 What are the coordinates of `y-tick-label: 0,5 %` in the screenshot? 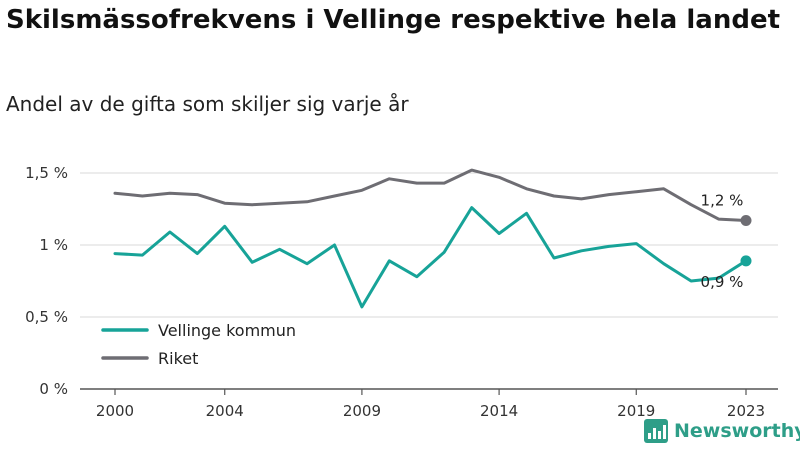 It's located at (46, 317).